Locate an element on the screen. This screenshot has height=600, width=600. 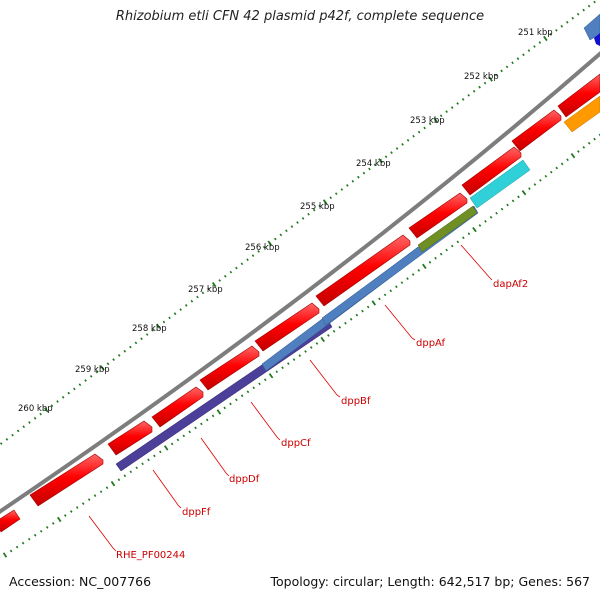
gene-steel-top is located at coordinates (591, 27).